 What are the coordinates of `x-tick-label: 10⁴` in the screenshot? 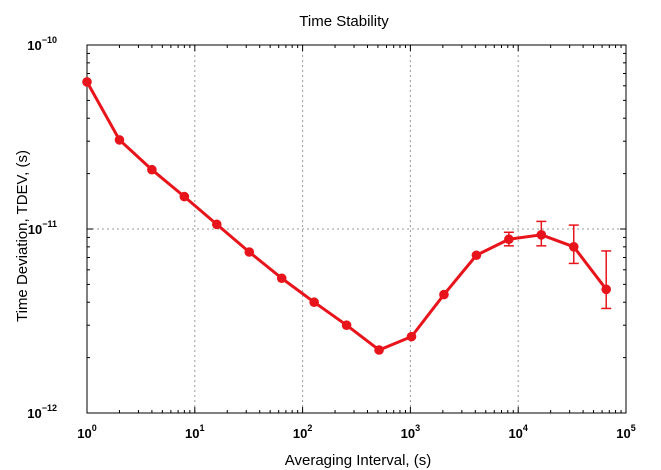 It's located at (517, 432).